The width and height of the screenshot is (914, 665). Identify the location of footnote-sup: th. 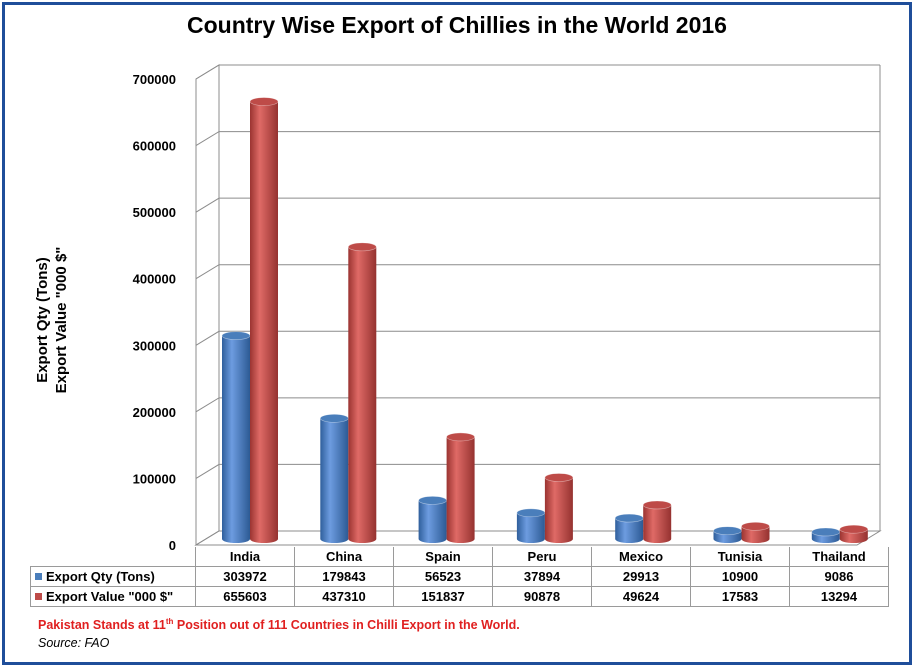
(169, 621).